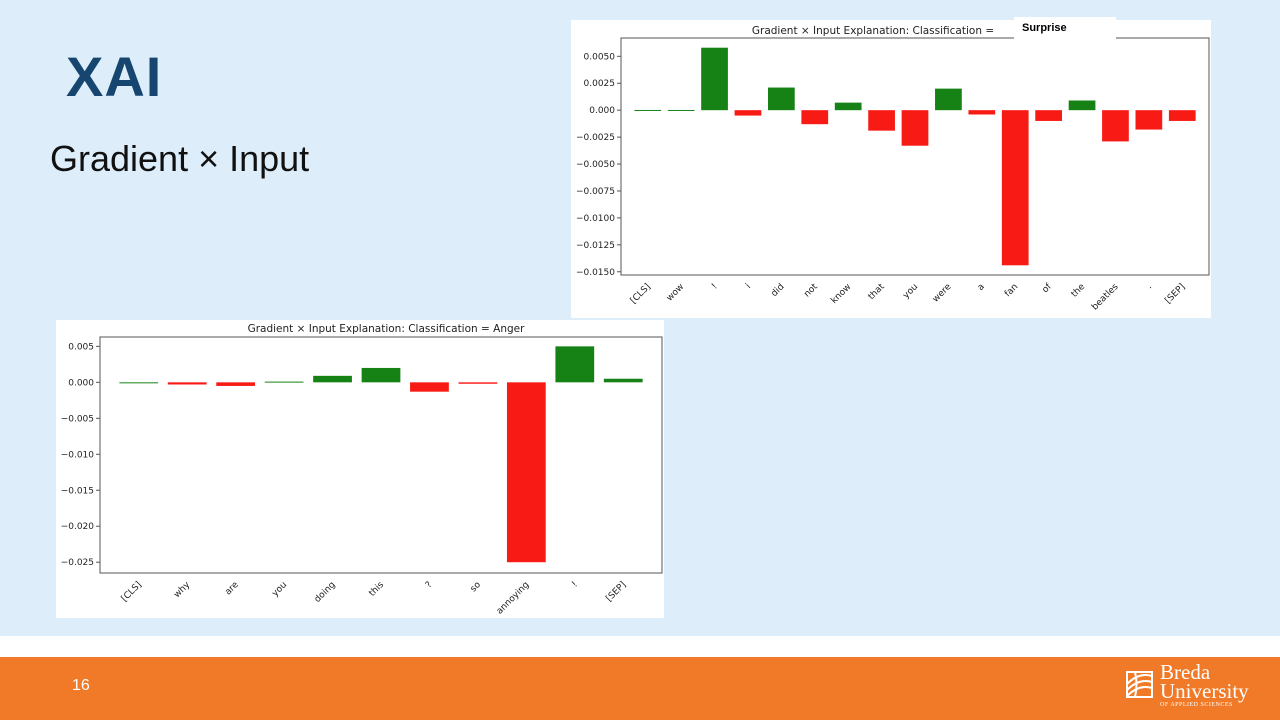 The width and height of the screenshot is (1280, 720). Describe the element at coordinates (1204, 691) in the screenshot. I see `logo-line2: University` at that location.